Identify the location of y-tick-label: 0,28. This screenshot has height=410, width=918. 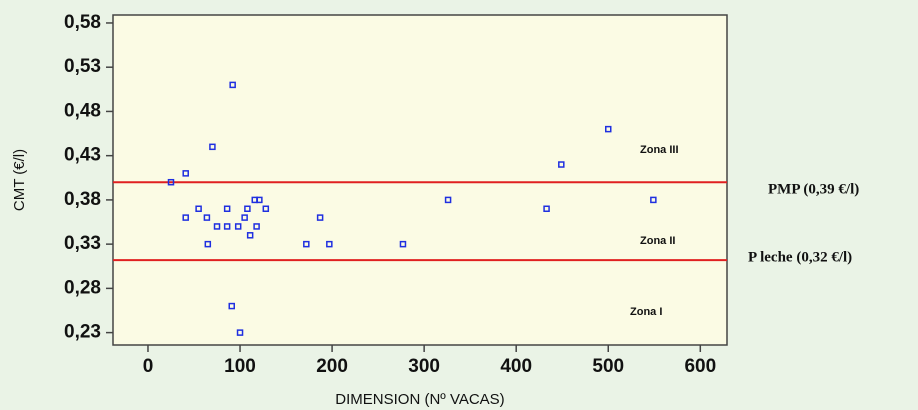
(82, 287).